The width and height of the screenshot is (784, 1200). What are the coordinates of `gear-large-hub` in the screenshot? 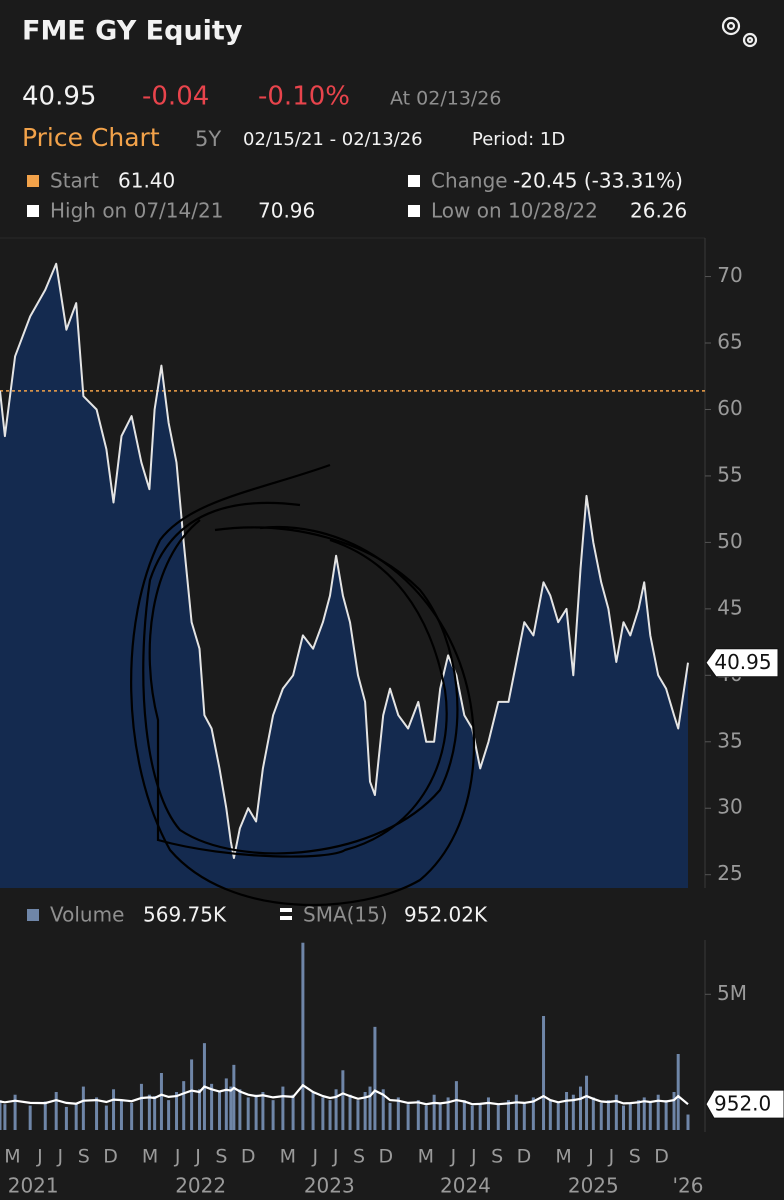 It's located at (731, 26).